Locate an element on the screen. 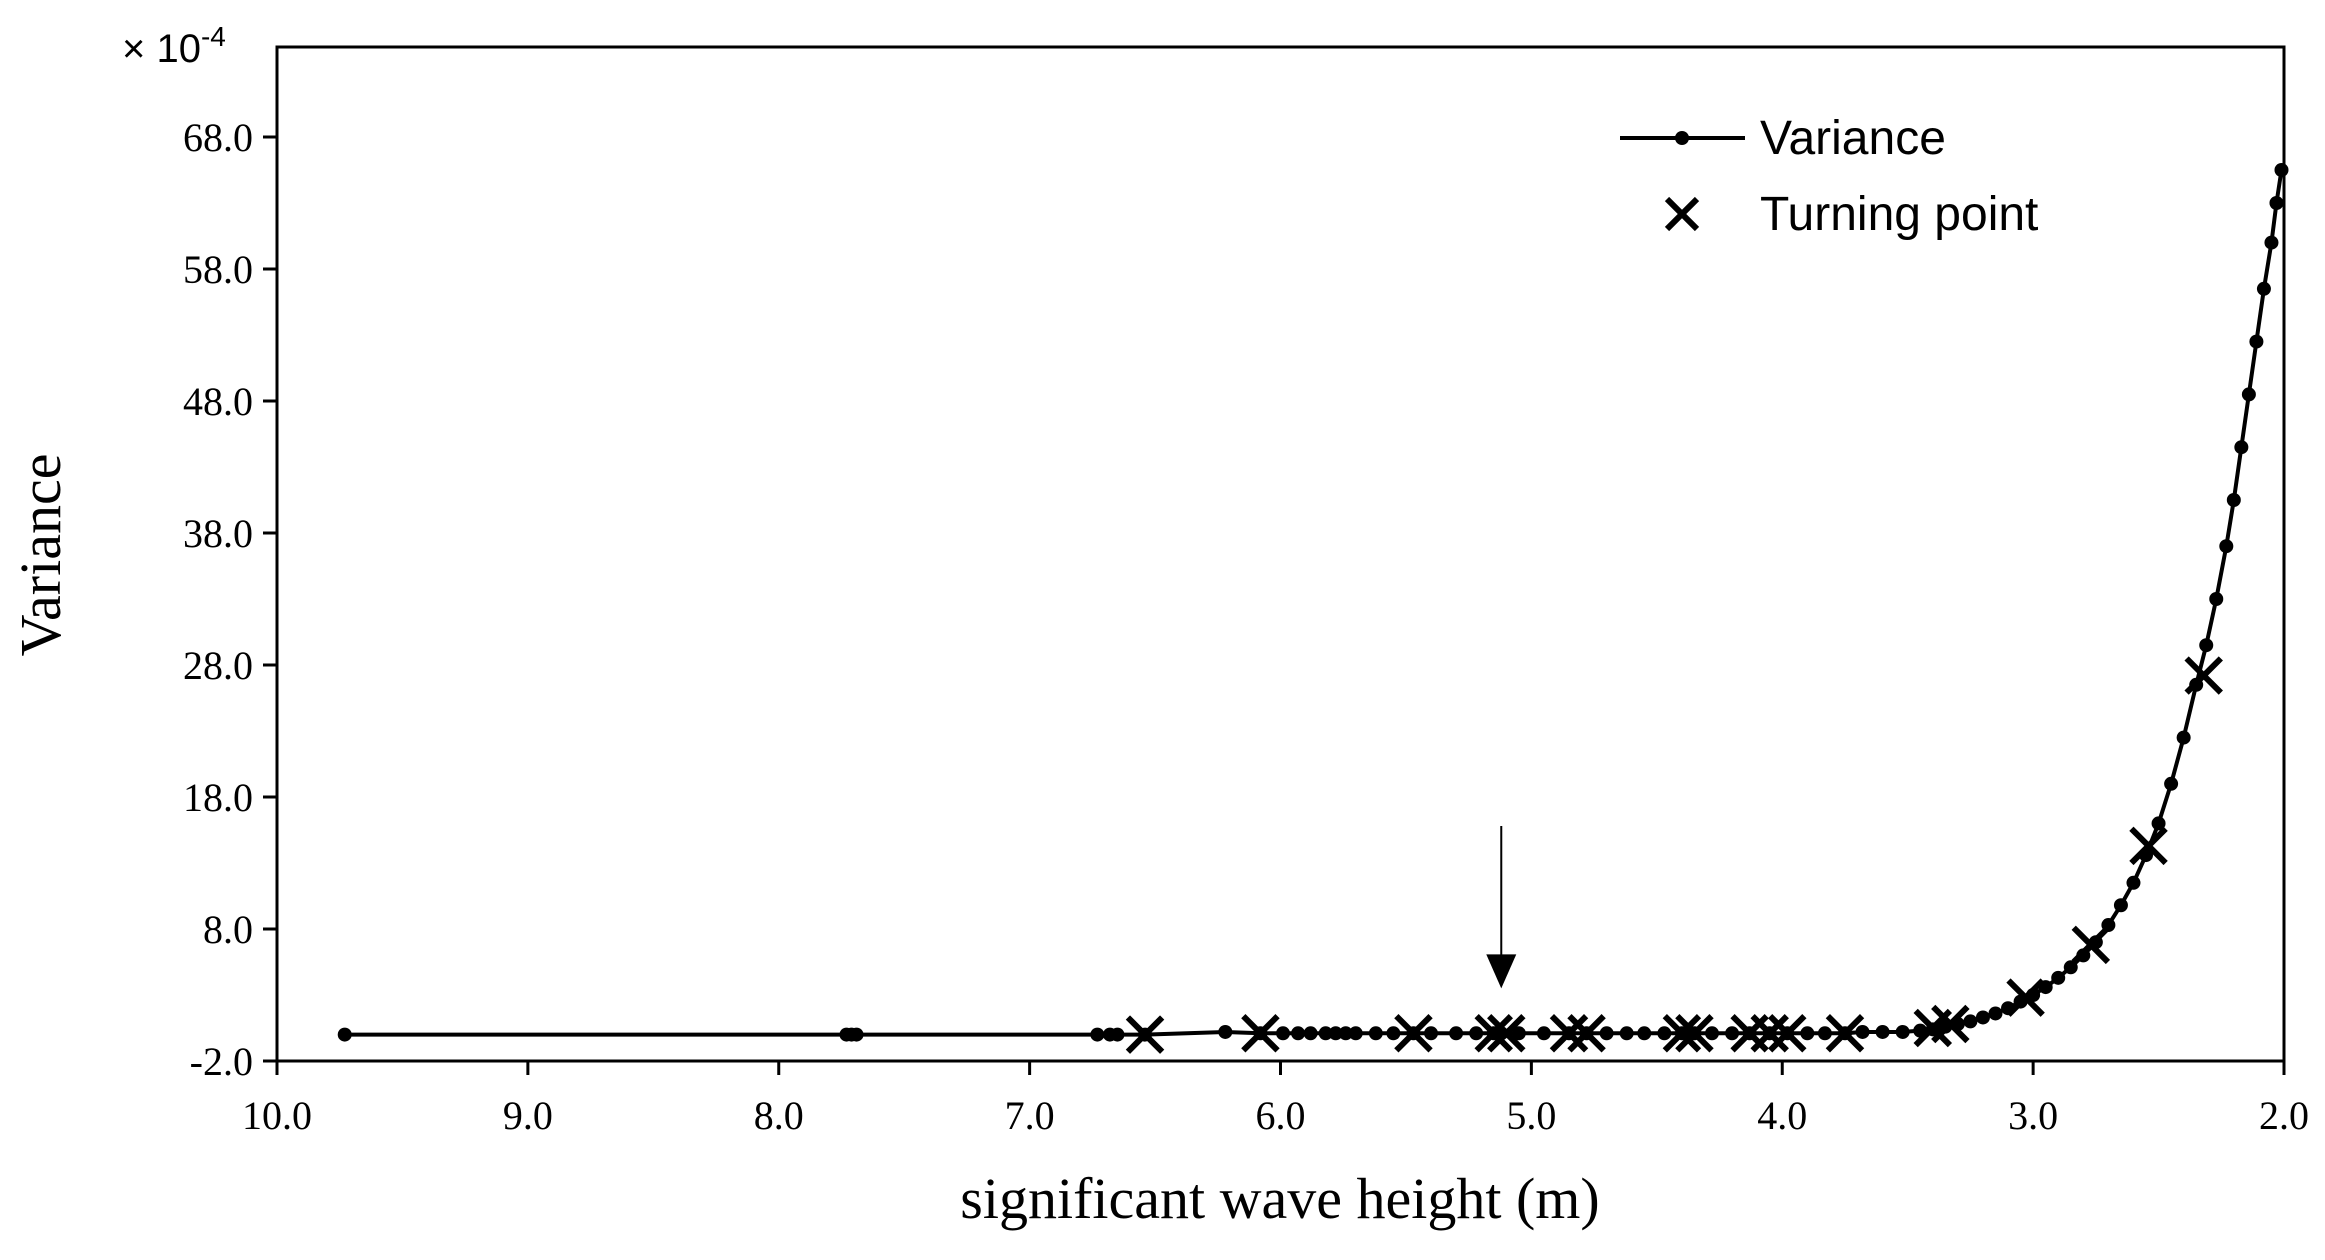 Image resolution: width=2325 pixels, height=1260 pixels. y-multiplier-exponent: -4 is located at coordinates (213, 36).